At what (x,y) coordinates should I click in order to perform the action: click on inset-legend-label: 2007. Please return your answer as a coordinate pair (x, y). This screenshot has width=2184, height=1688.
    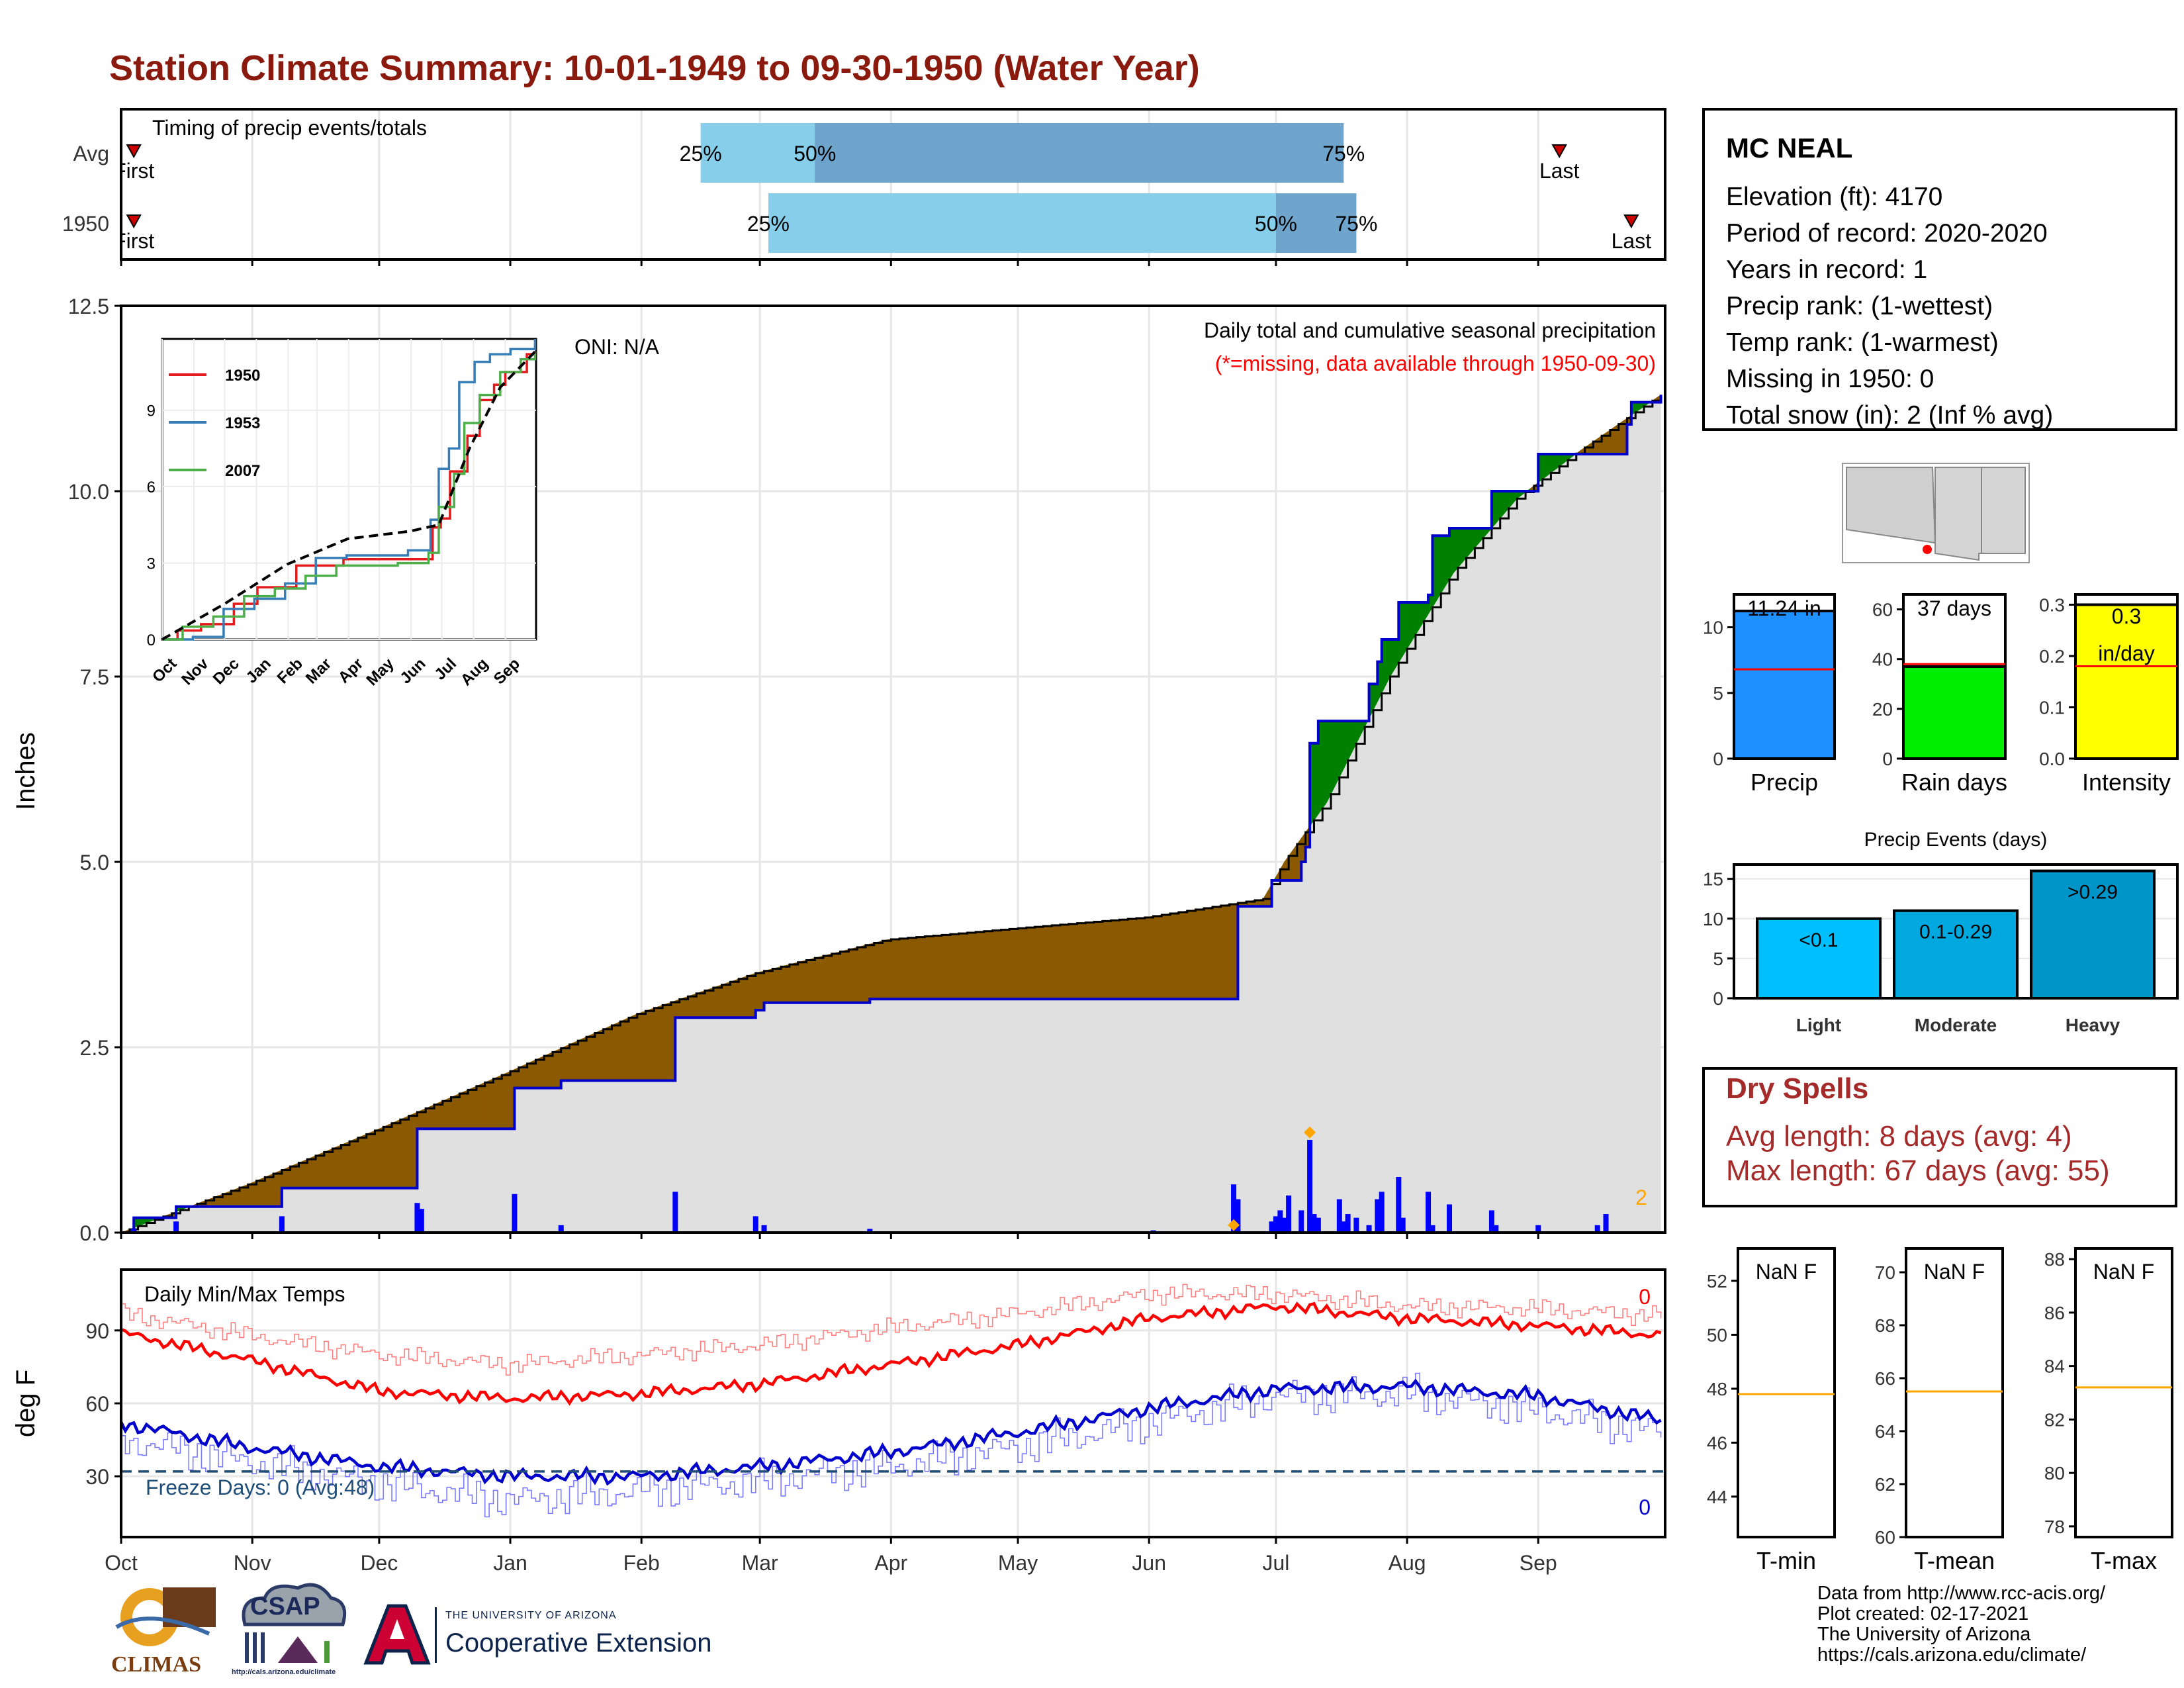
    Looking at the image, I should click on (242, 471).